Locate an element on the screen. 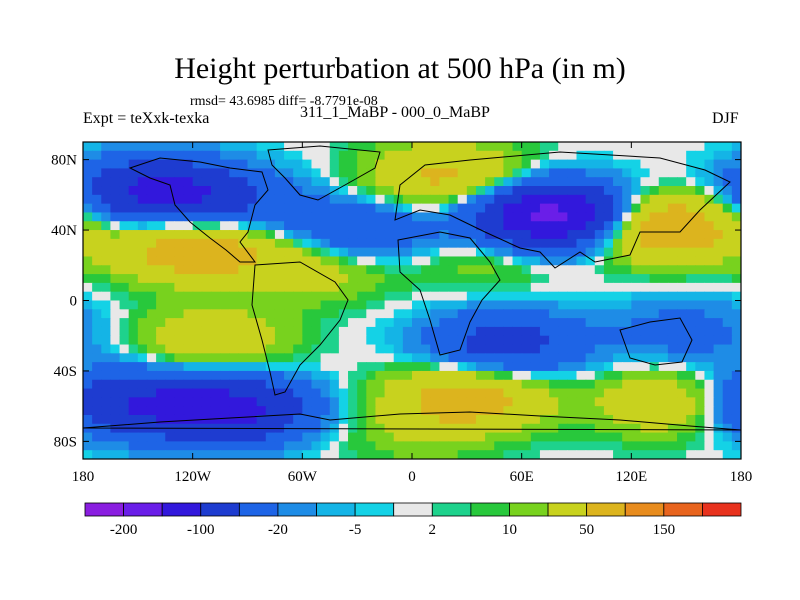 The image size is (800, 600). chart-title: Height perturbation at 500 hPa (in m) is located at coordinates (400, 68).